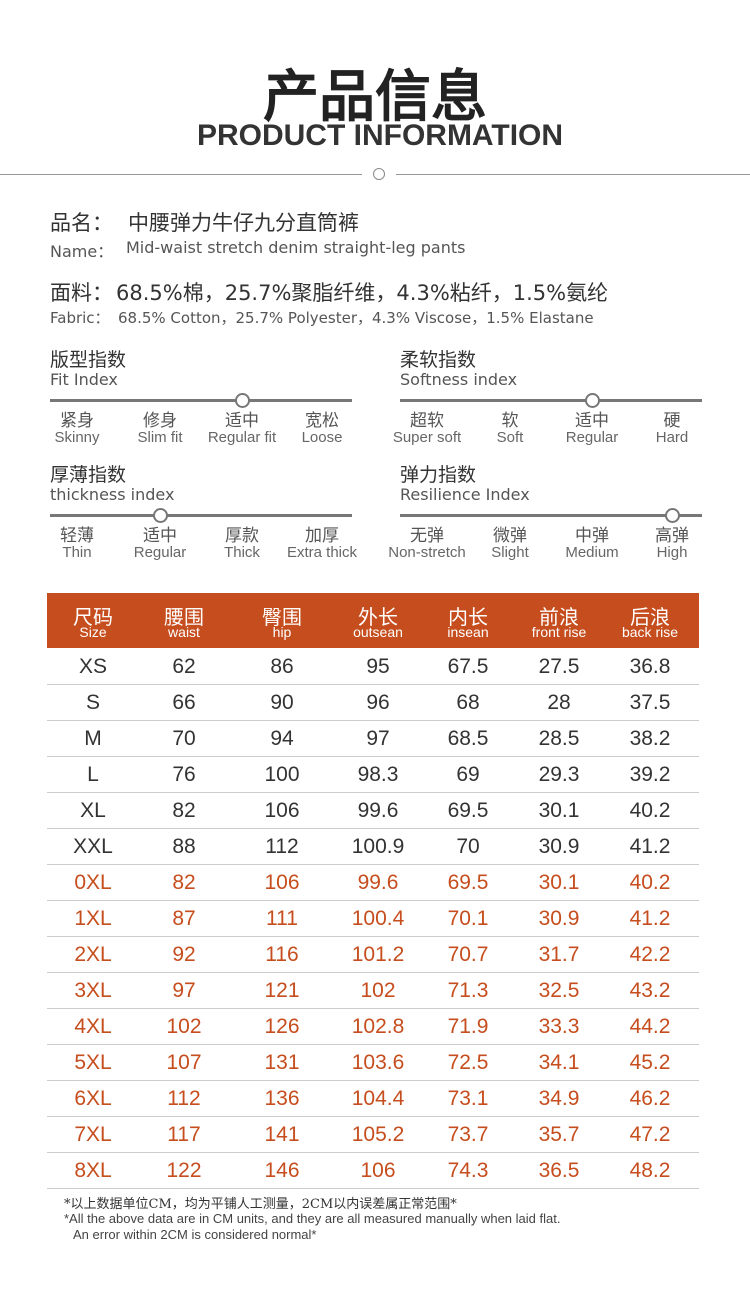  What do you see at coordinates (378, 632) in the screenshot?
I see `header-en: outsean` at bounding box center [378, 632].